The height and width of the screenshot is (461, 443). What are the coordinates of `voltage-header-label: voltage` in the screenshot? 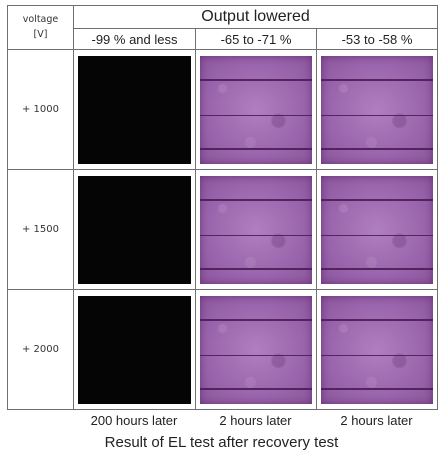 It's located at (40, 20).